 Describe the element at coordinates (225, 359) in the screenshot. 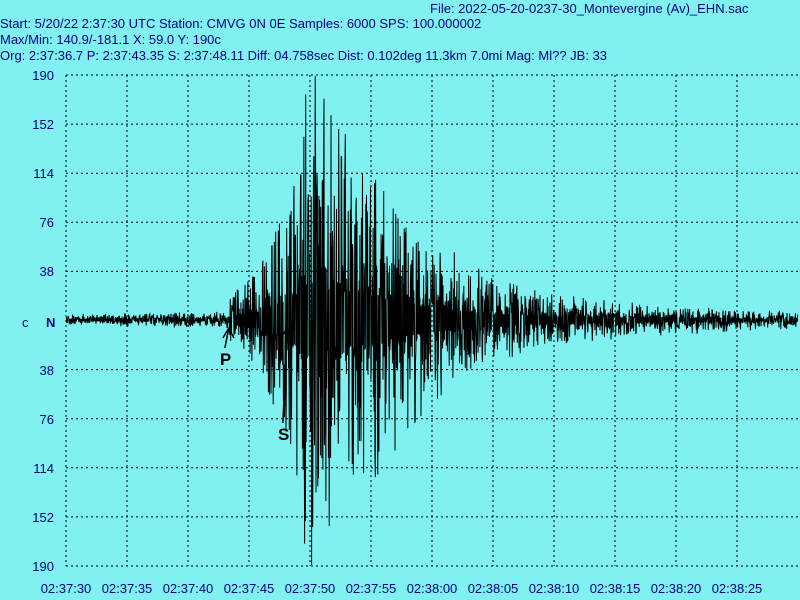

I see `pick-label-p: P` at that location.